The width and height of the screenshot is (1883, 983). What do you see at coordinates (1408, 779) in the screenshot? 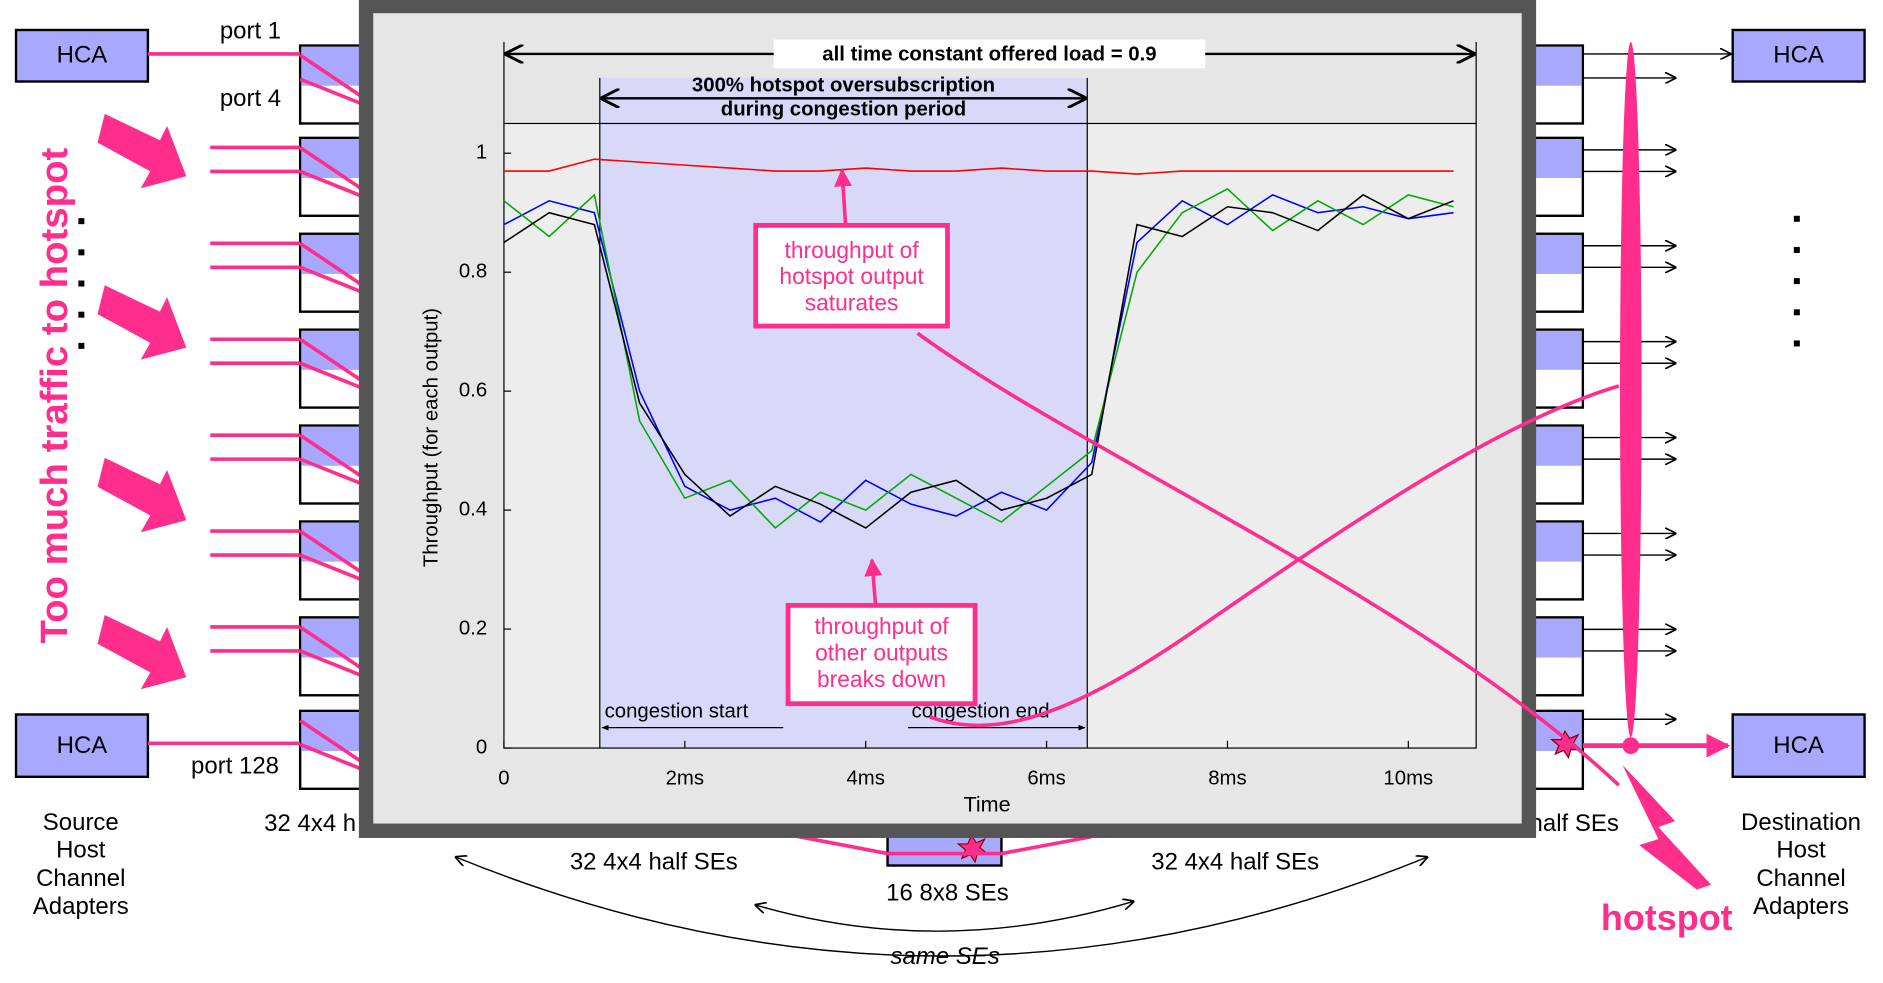
I see `x-tick-label: 10ms` at bounding box center [1408, 779].